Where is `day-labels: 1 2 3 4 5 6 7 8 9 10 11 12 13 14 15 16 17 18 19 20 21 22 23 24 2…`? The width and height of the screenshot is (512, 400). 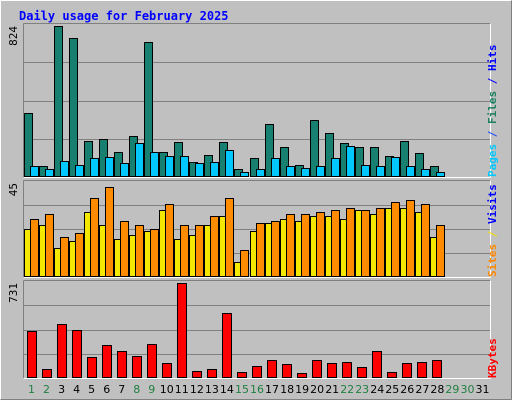
day-labels: 1 2 3 4 5 6 7 8 9 10 11 12 13 14 15 16 17 18 19 20 21 22 23 24 2… is located at coordinates (259, 389).